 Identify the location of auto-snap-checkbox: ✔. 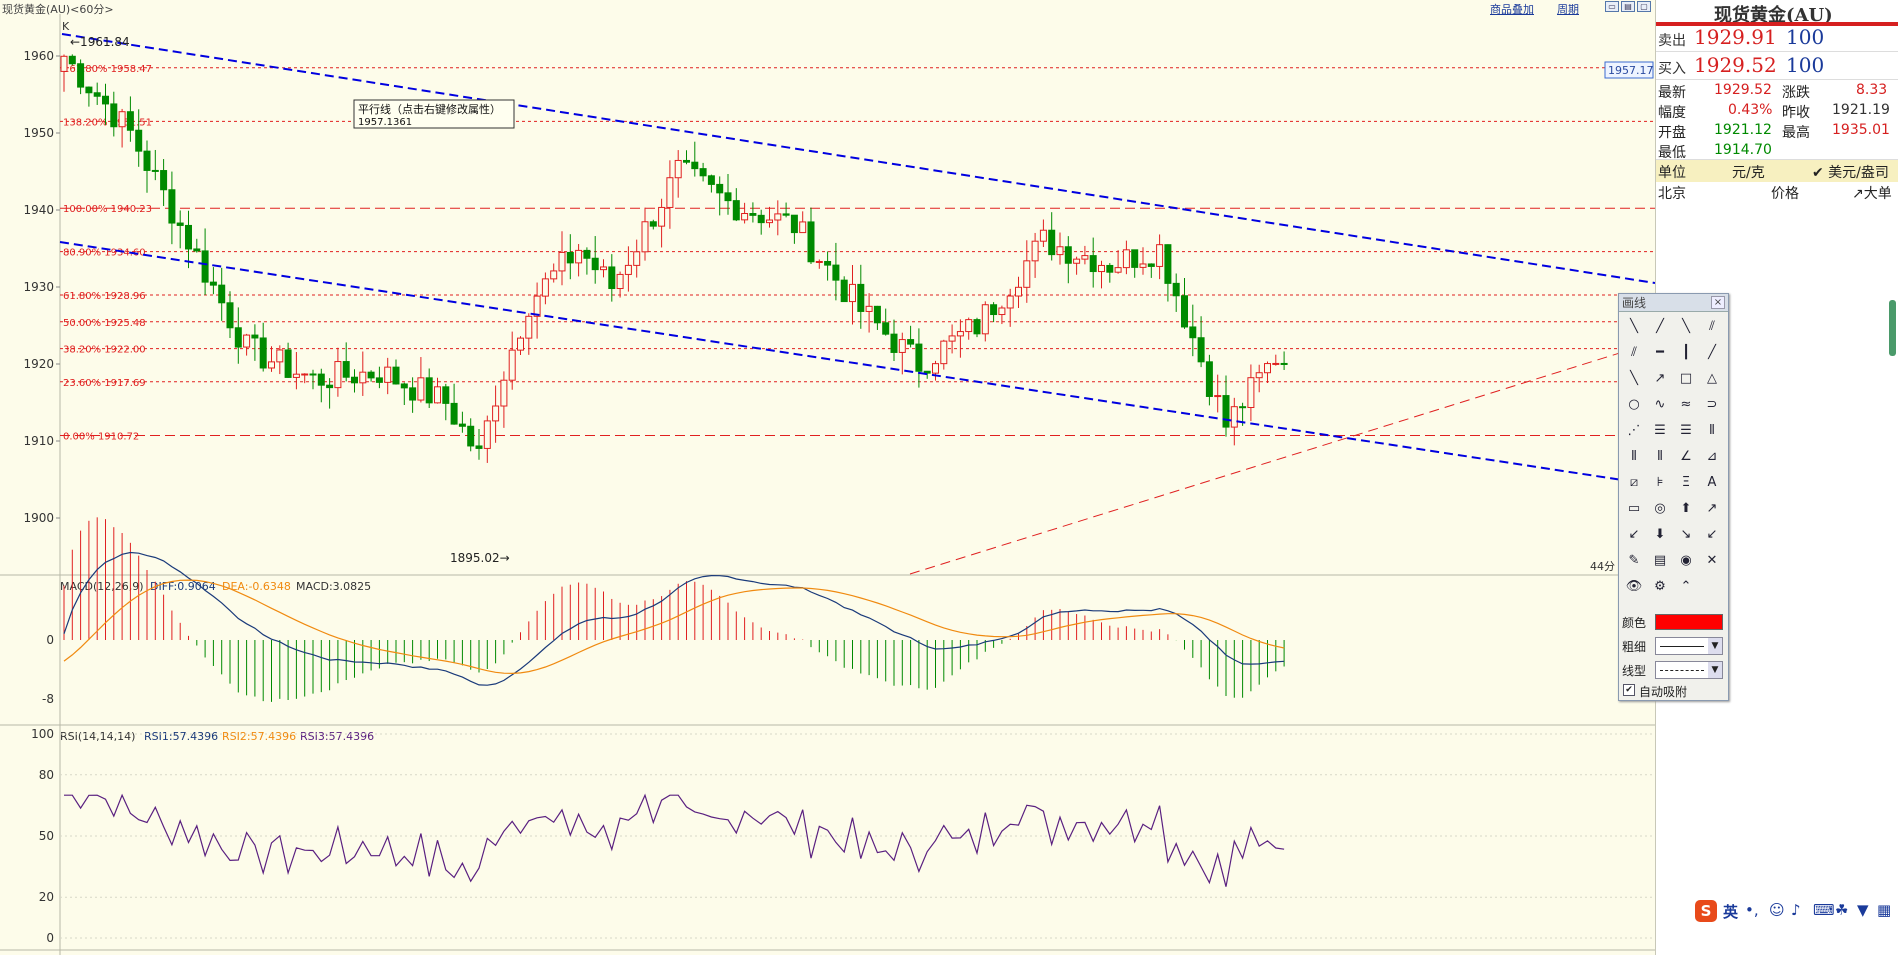
(1629, 690).